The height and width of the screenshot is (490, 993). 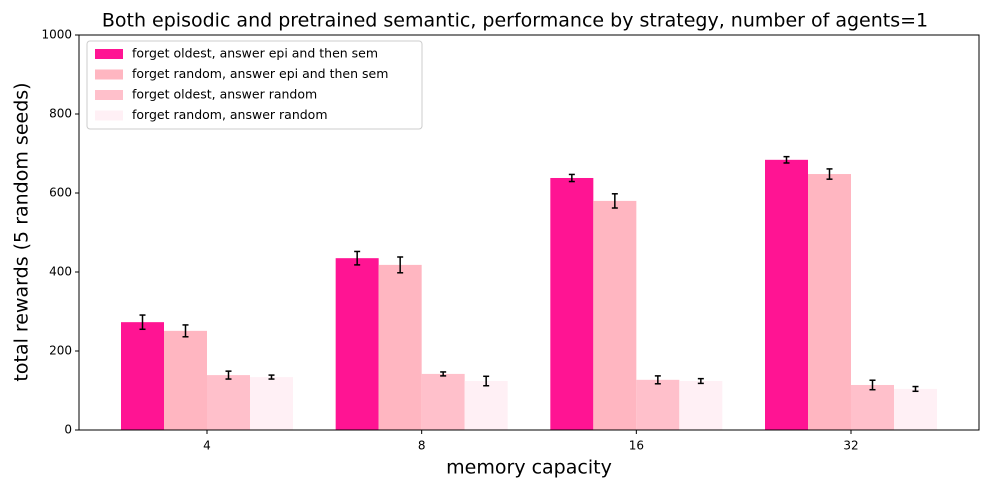 I want to click on y-tick-label: 600, so click(x=60, y=193).